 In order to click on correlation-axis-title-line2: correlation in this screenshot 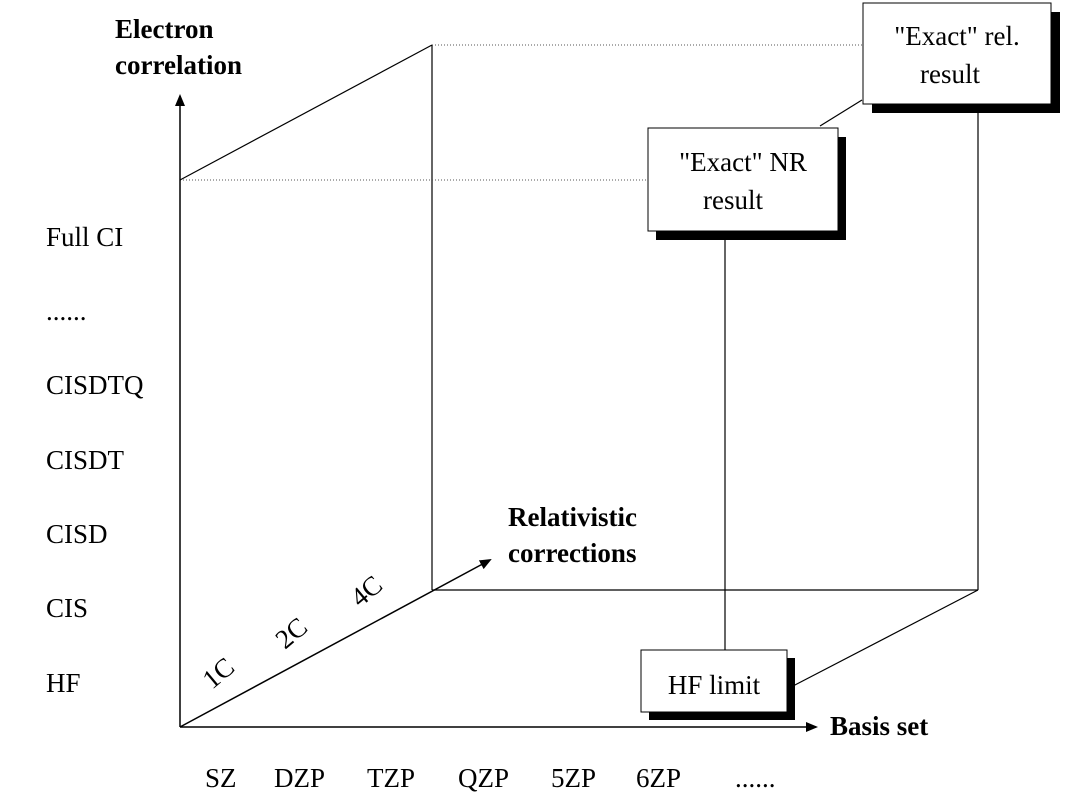, I will do `click(178, 65)`.